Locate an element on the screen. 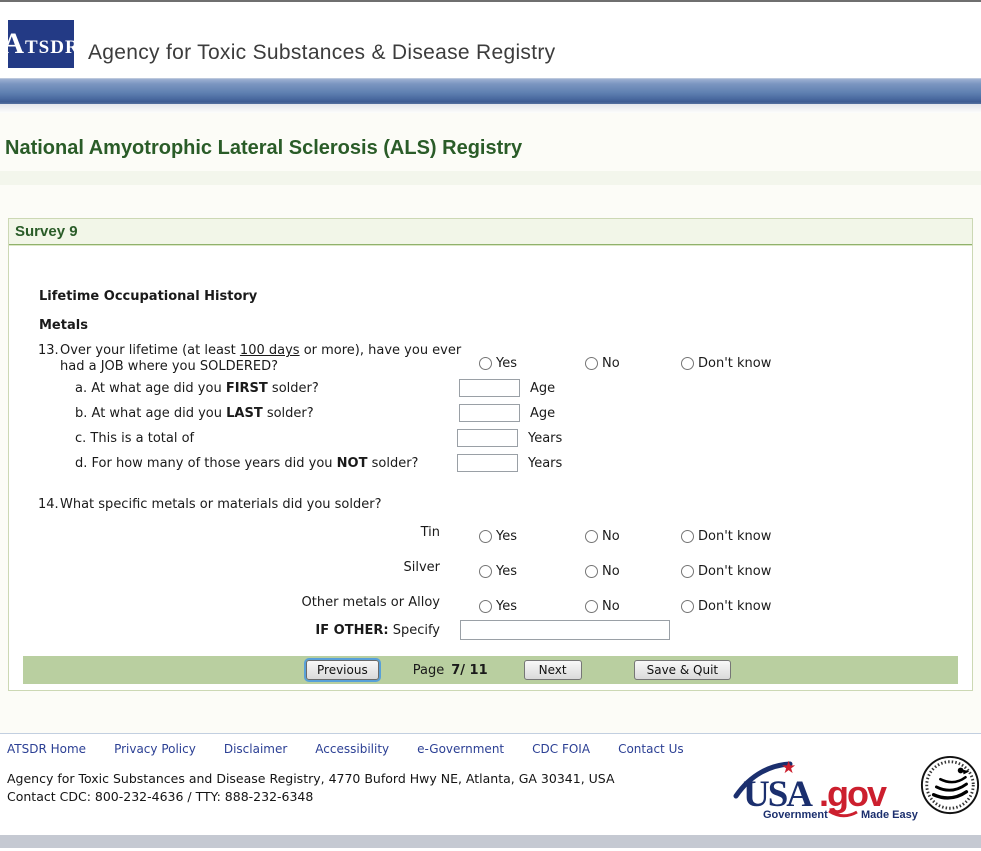 The image size is (981, 851). if-other-specify-input is located at coordinates (565, 630).